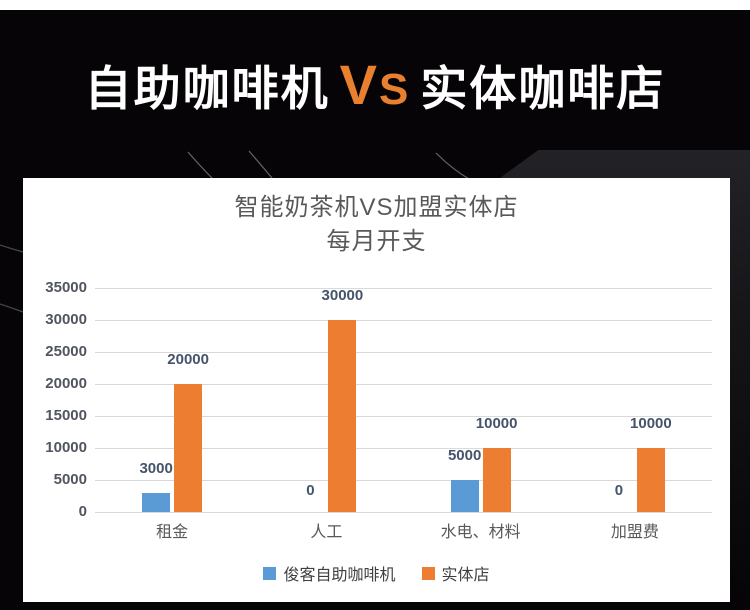  I want to click on y-tick-label: 10000, so click(66, 447).